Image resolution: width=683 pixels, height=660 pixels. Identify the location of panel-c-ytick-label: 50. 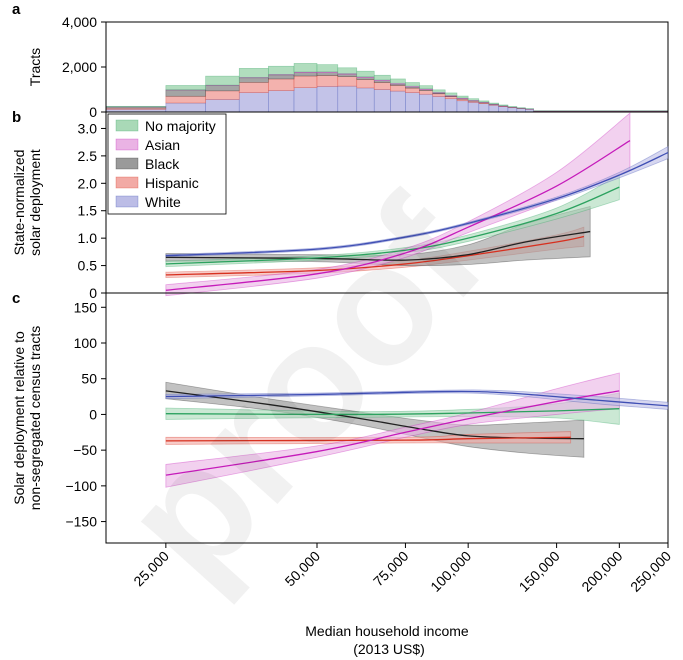
(89, 379).